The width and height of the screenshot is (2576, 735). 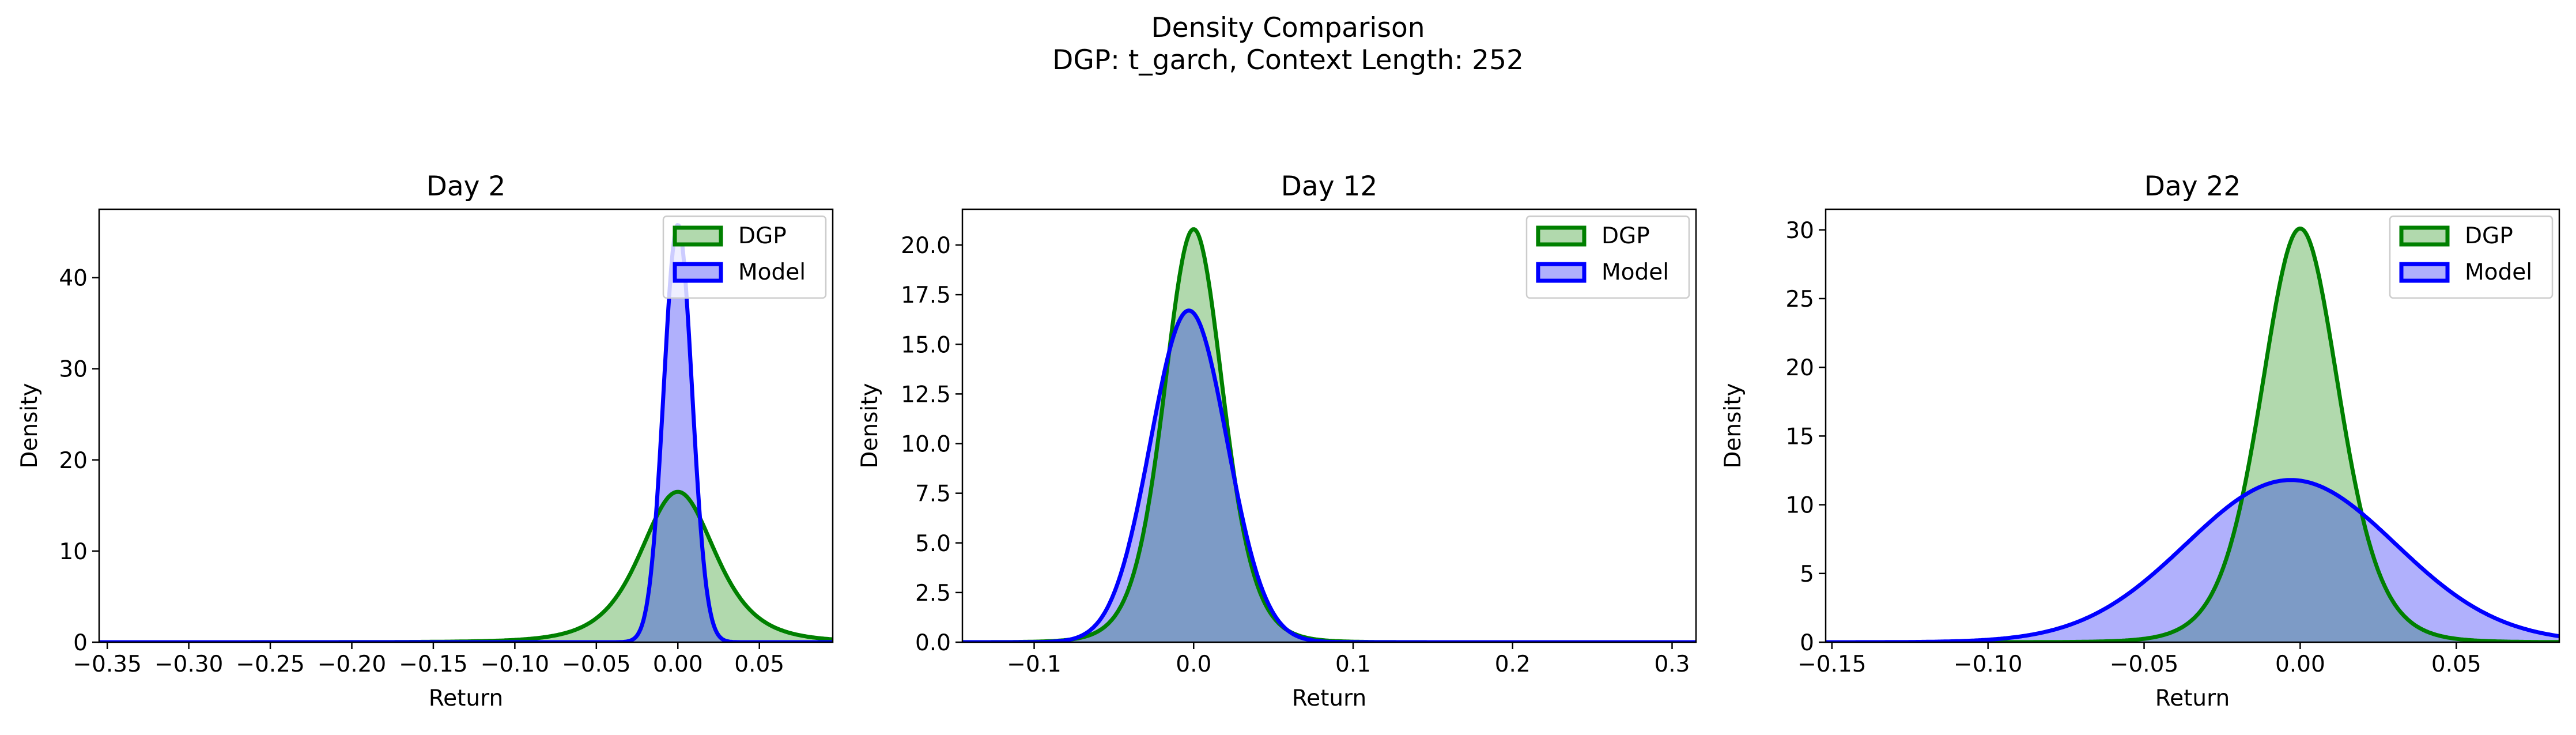 What do you see at coordinates (1288, 28) in the screenshot?
I see `figure-title: Density Comparison` at bounding box center [1288, 28].